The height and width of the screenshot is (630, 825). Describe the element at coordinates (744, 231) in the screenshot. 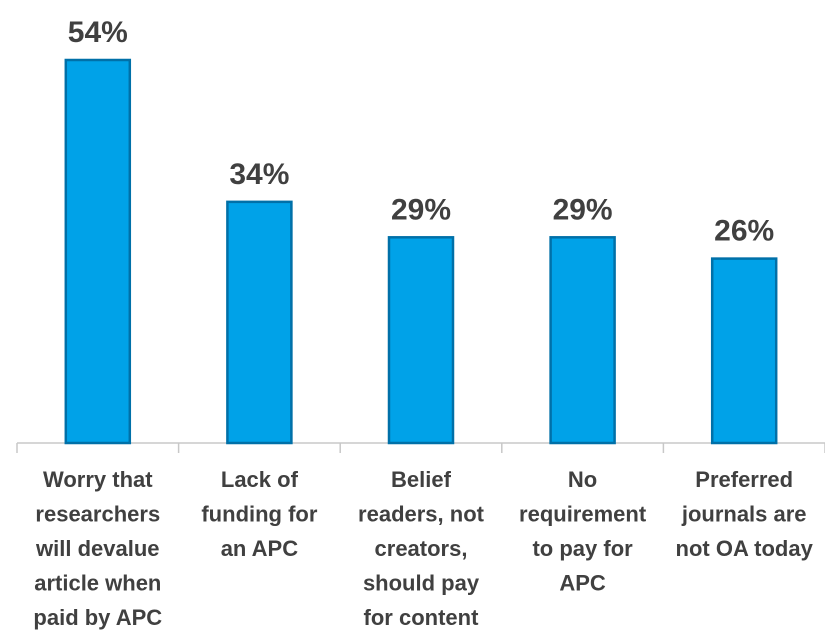

I see `data-label: 26%` at that location.